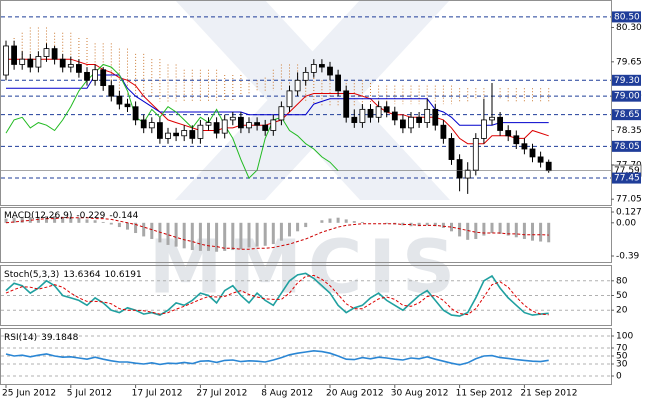 The image size is (650, 400). What do you see at coordinates (622, 365) in the screenshot?
I see `y-tick-label: 30` at bounding box center [622, 365].